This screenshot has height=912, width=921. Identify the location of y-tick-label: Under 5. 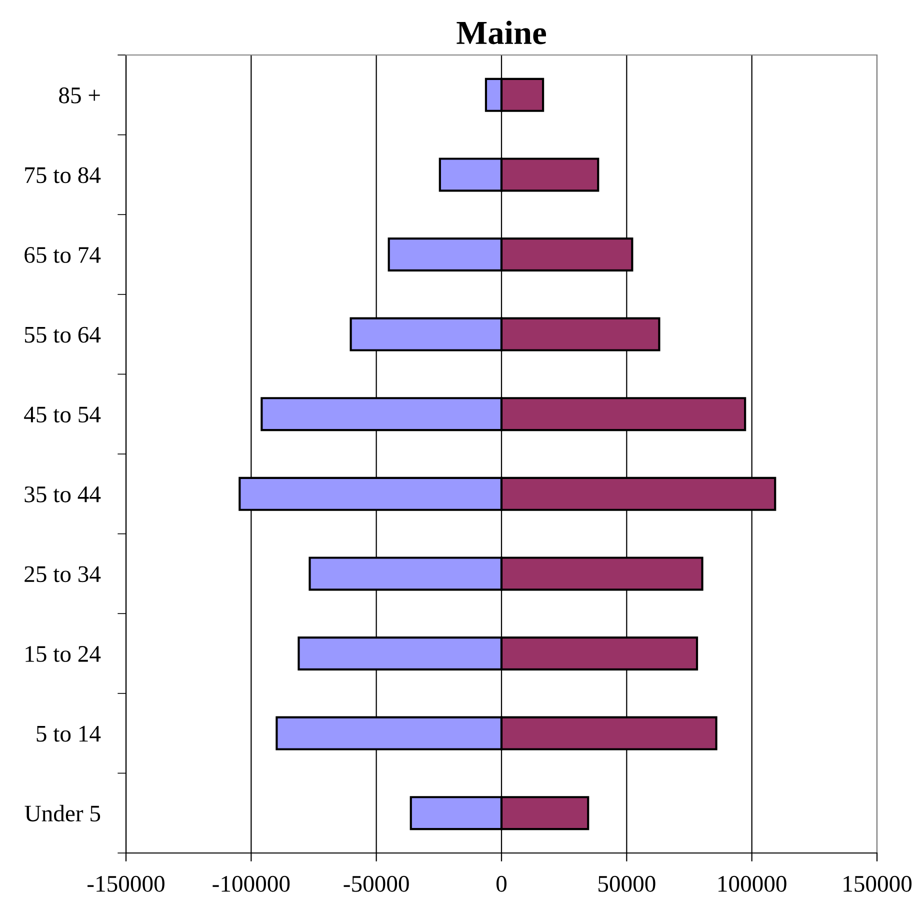
(62, 813).